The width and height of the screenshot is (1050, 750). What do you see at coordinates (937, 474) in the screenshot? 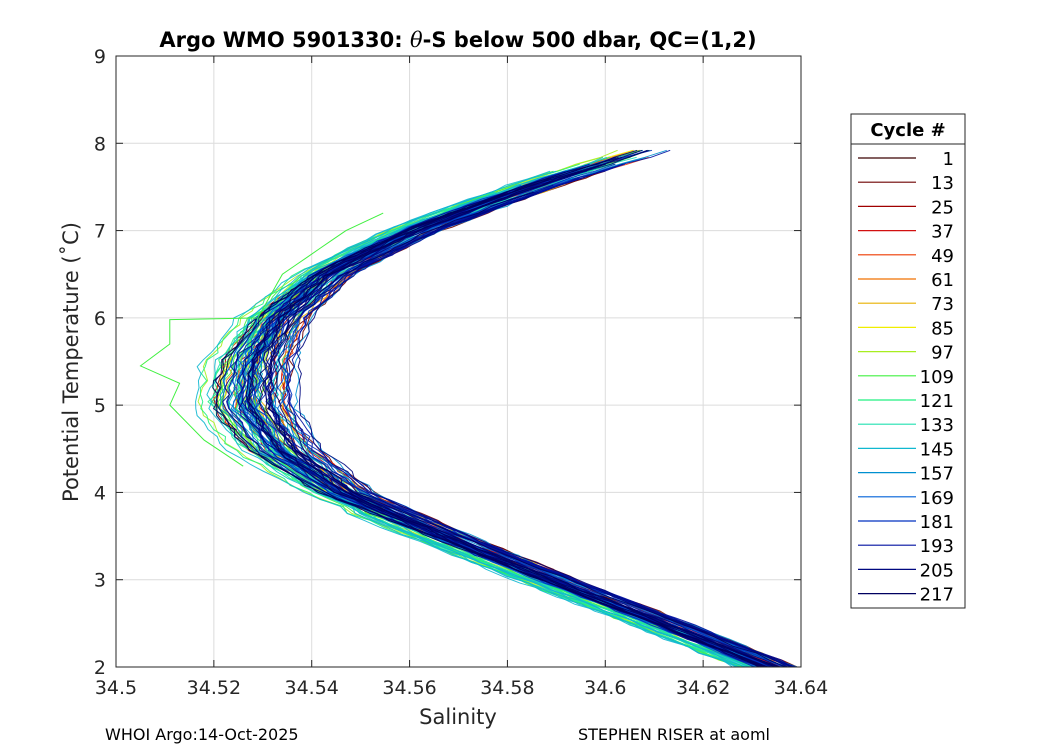
I see `legend-label-157: 157` at bounding box center [937, 474].